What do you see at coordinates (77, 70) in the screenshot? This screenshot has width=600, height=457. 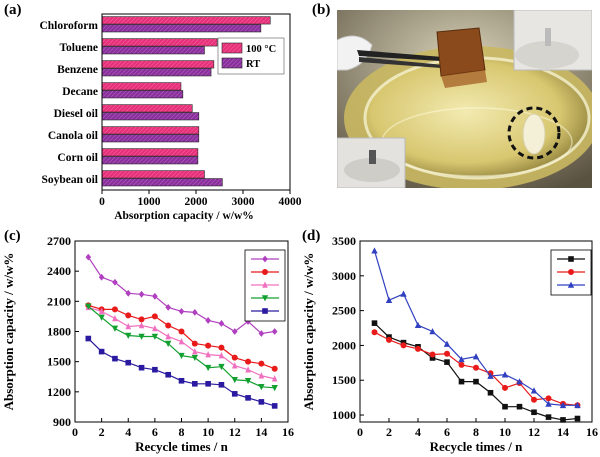 I see `category-label: Benzene` at bounding box center [77, 70].